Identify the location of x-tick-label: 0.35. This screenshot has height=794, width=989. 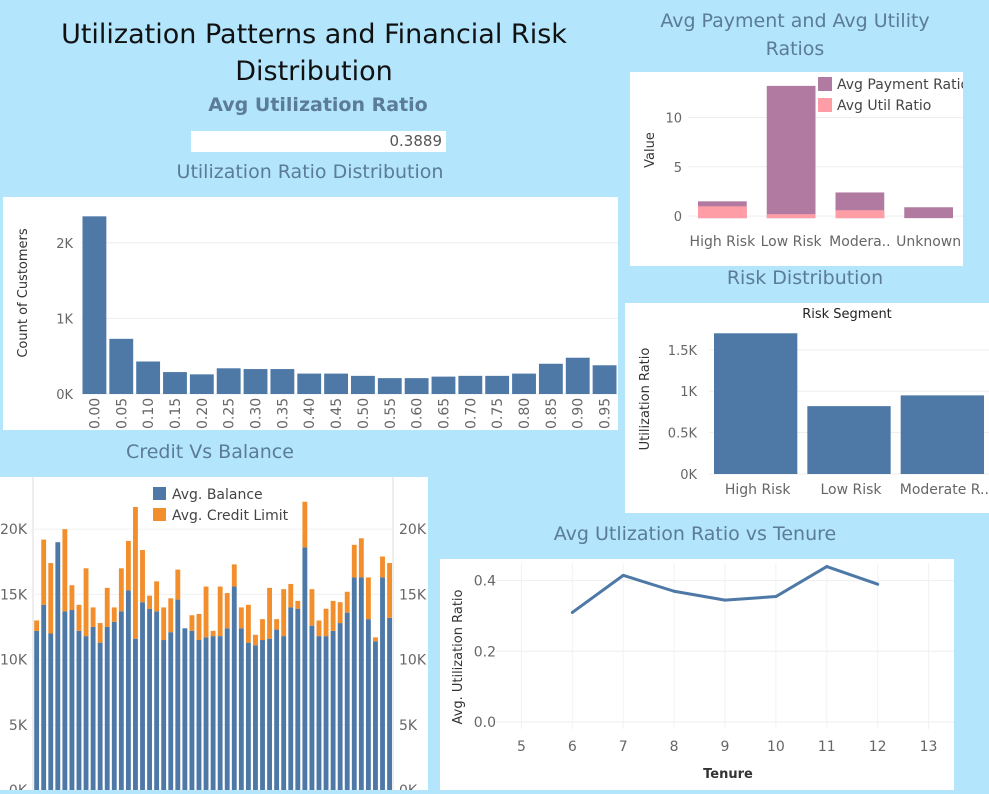
(283, 413).